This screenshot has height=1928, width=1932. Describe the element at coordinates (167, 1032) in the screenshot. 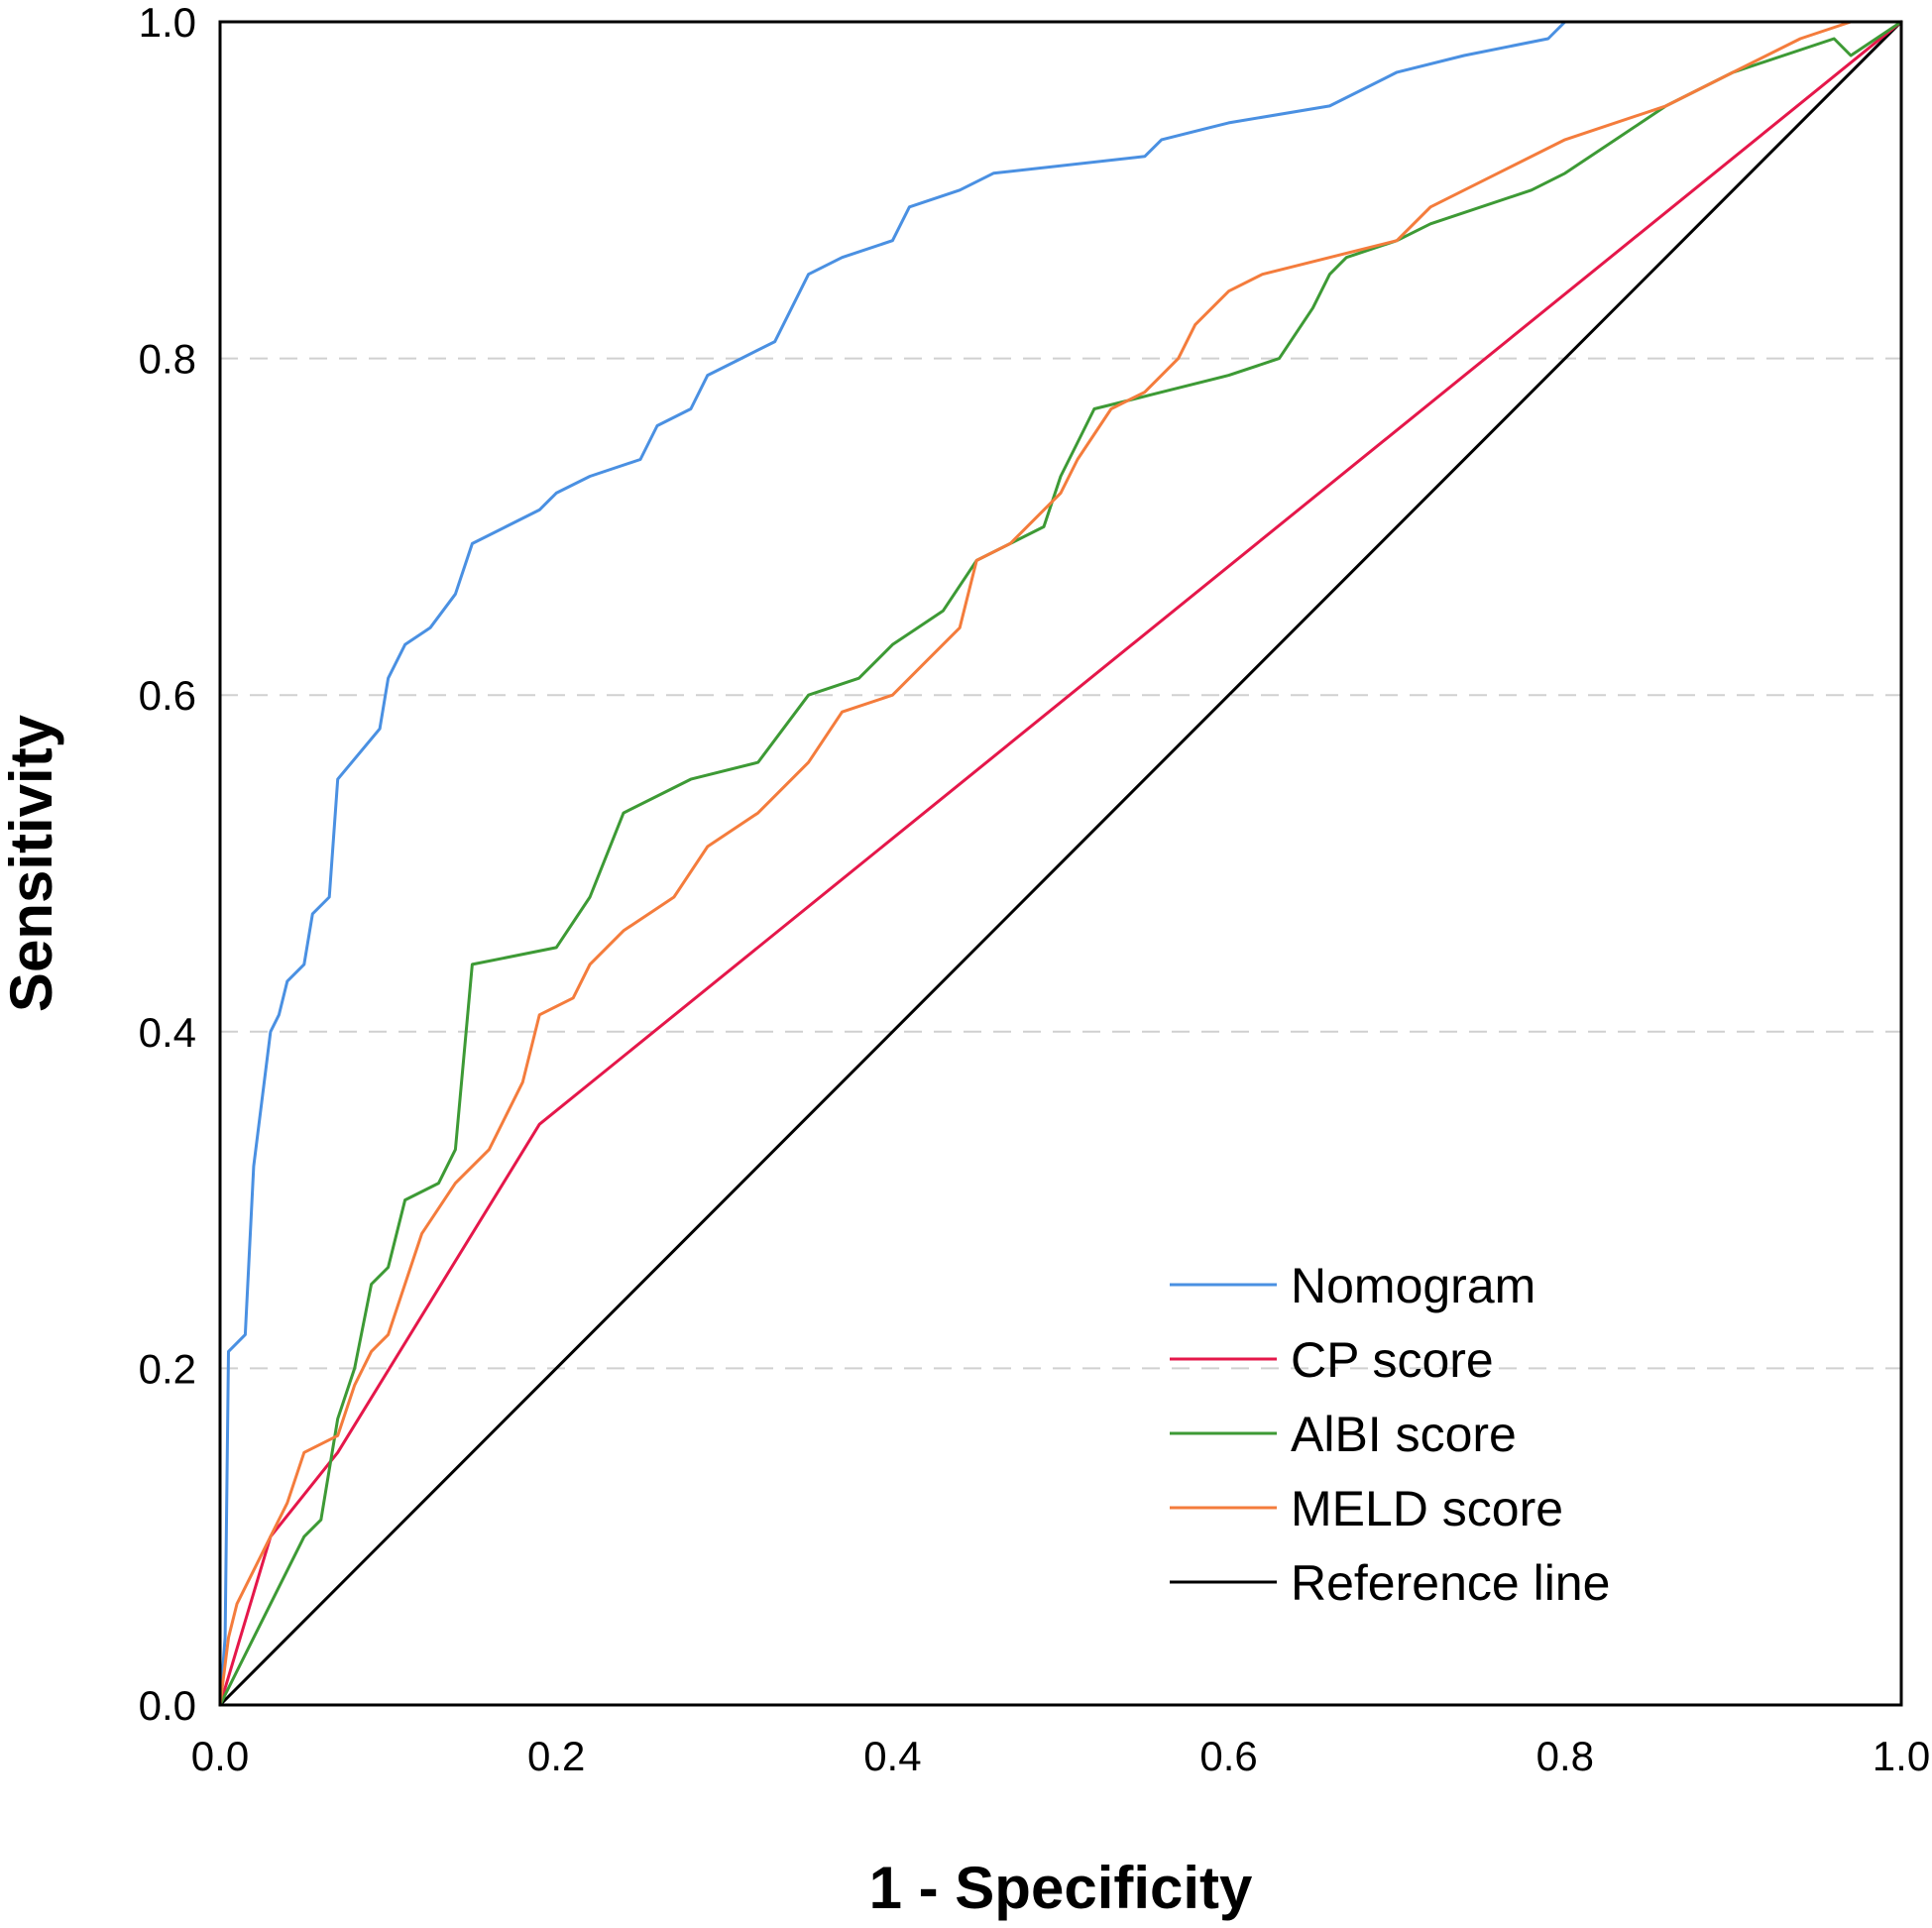

I see `y-tick-label: 0.4` at that location.